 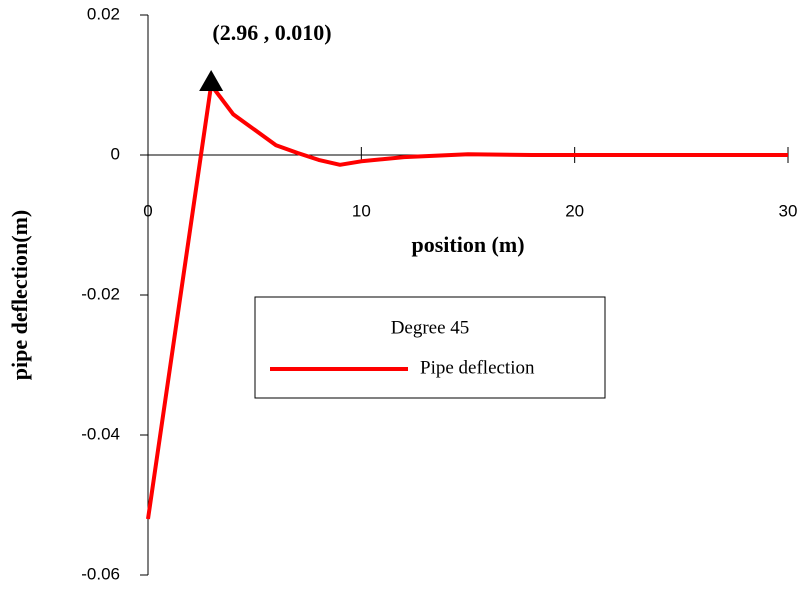 I want to click on legend-label: Pipe deflection, so click(x=477, y=367).